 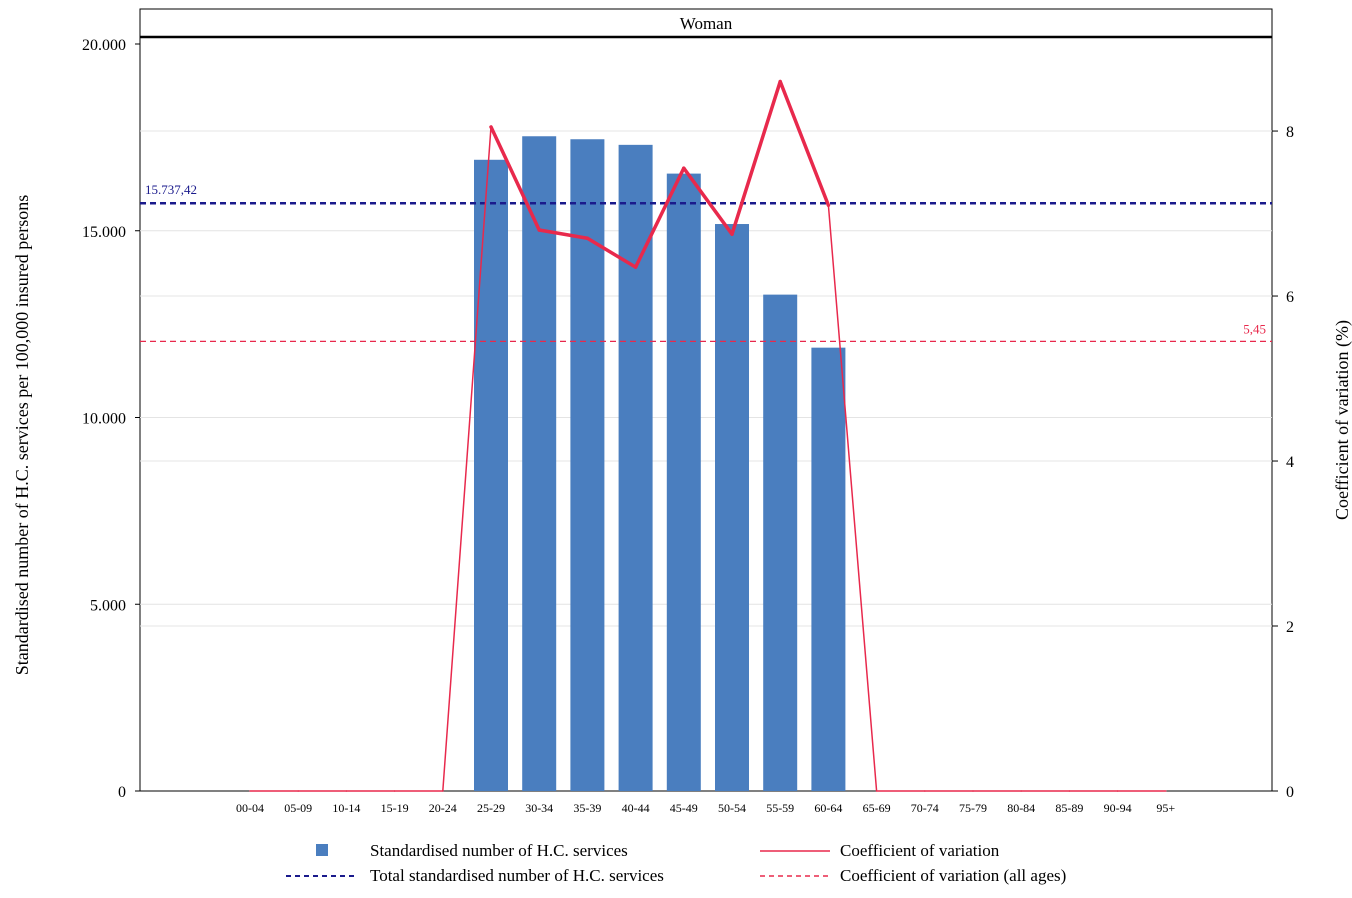 What do you see at coordinates (925, 808) in the screenshot?
I see `x-tick-label: 70-74` at bounding box center [925, 808].